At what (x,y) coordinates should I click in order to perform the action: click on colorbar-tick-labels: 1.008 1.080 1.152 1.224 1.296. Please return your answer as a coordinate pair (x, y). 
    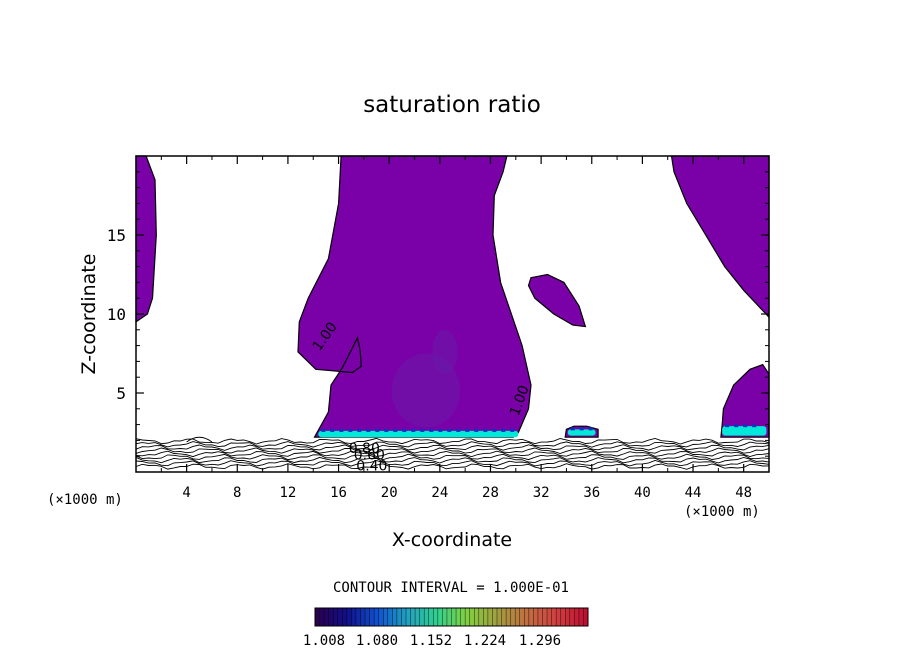
    Looking at the image, I should click on (432, 641).